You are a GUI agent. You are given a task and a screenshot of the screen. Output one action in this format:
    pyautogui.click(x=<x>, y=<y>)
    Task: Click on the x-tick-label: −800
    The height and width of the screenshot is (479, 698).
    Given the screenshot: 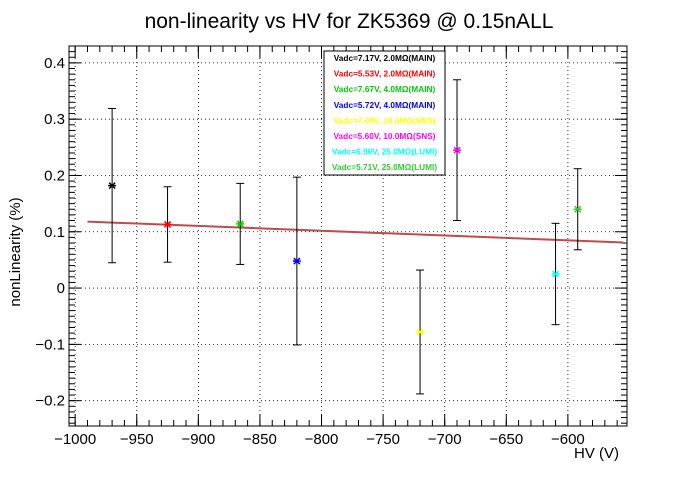 What is the action you would take?
    pyautogui.click(x=322, y=439)
    